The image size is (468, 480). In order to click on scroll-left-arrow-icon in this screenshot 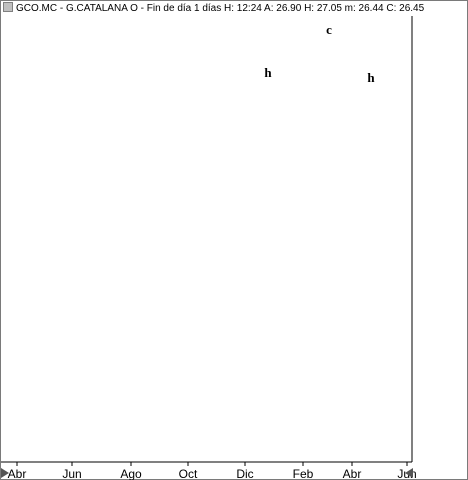, I will do `click(5, 473)`.